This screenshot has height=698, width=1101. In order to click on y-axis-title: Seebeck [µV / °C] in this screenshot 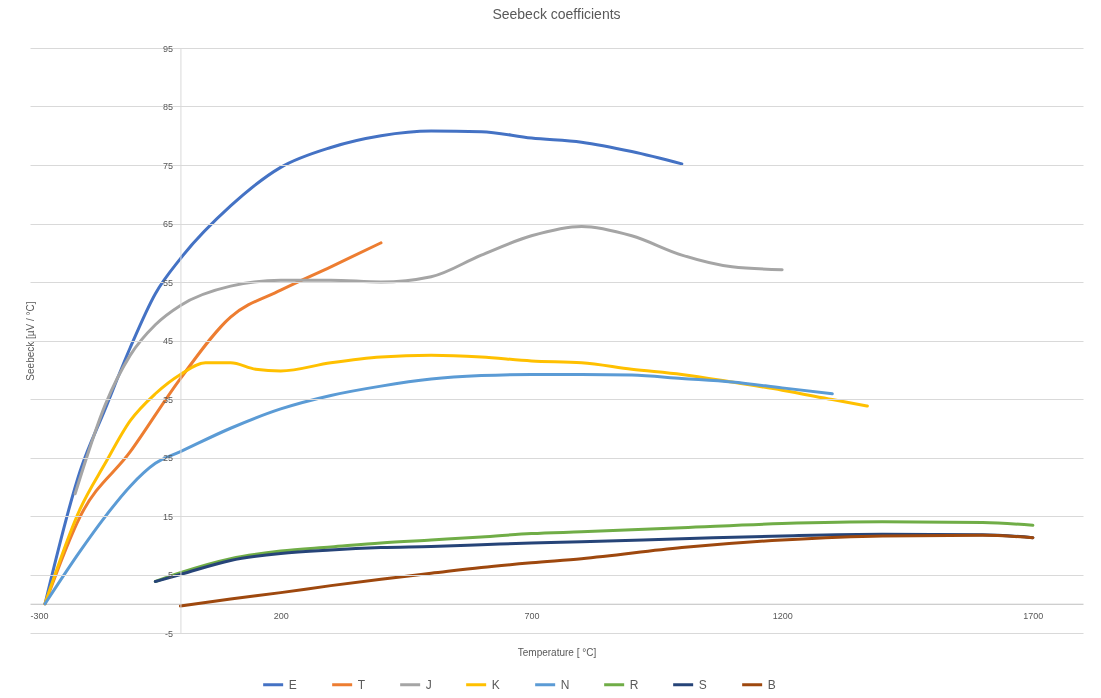, I will do `click(30, 341)`.